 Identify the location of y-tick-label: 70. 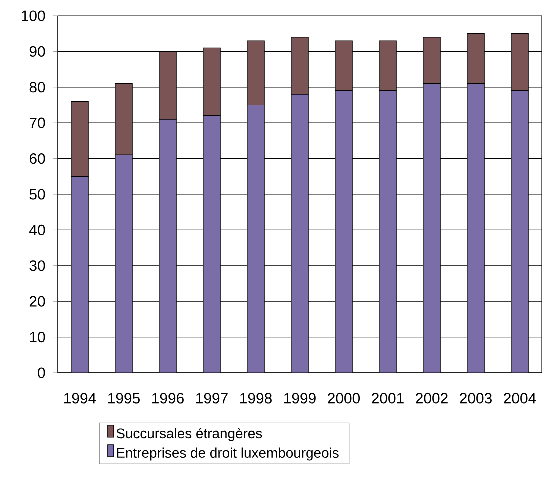
(38, 123).